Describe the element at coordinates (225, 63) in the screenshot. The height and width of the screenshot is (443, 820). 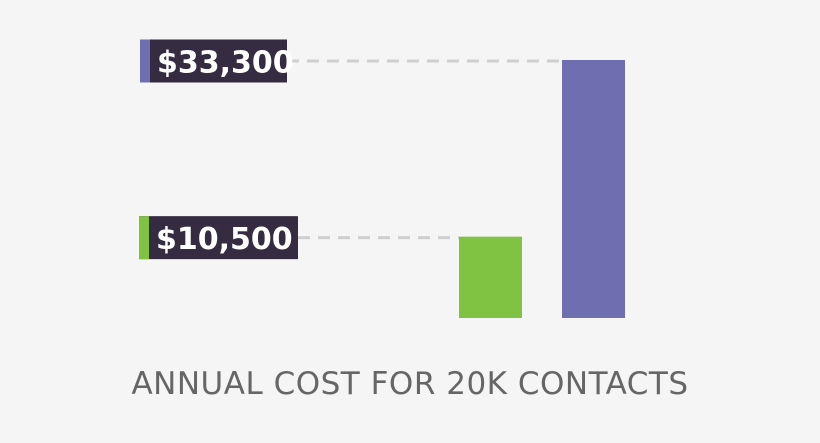
I see `data-label: $33,300` at that location.